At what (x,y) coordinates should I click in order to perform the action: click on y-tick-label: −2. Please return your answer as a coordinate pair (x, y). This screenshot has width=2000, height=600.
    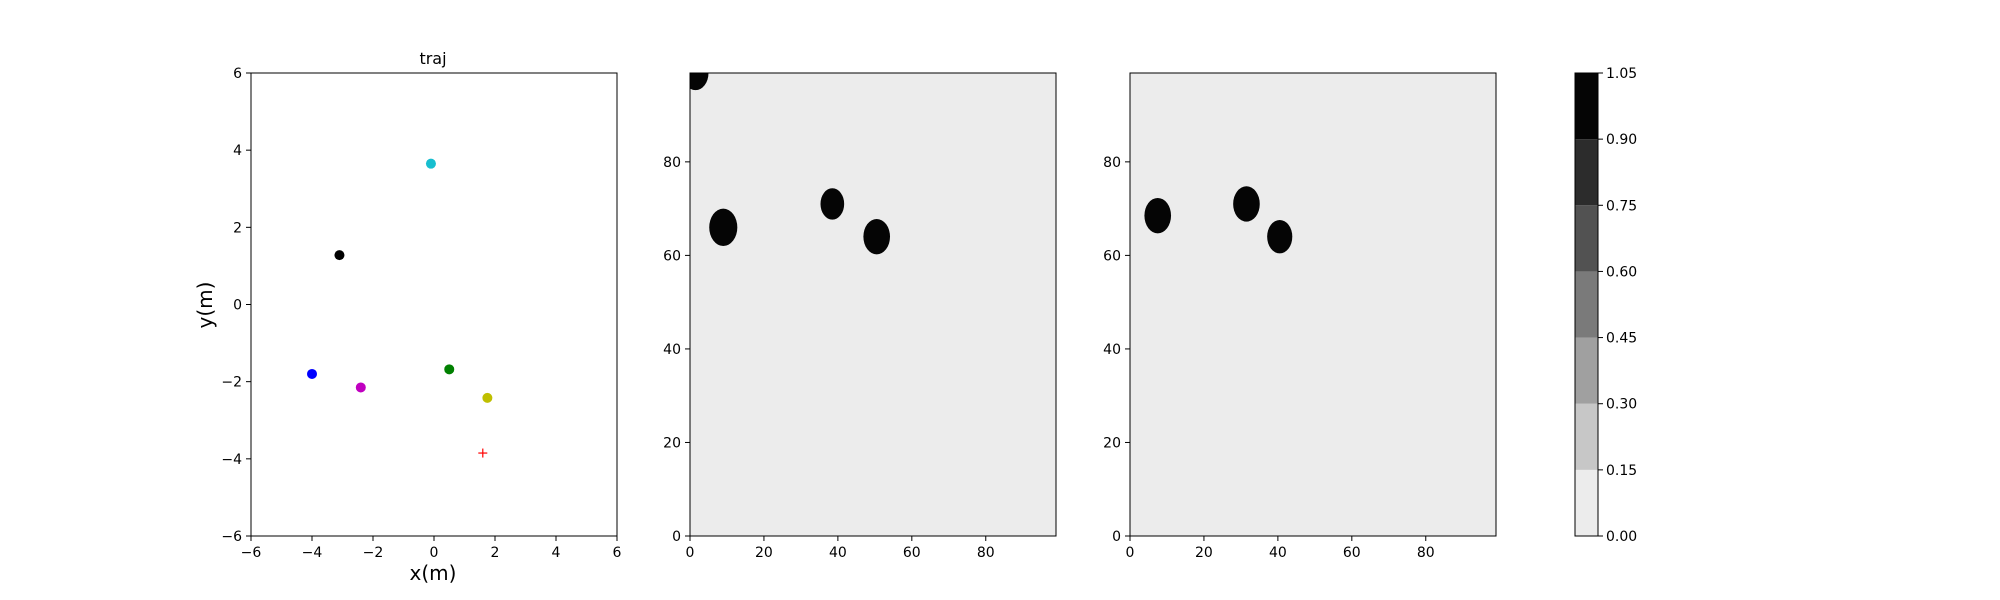
    Looking at the image, I should click on (231, 383).